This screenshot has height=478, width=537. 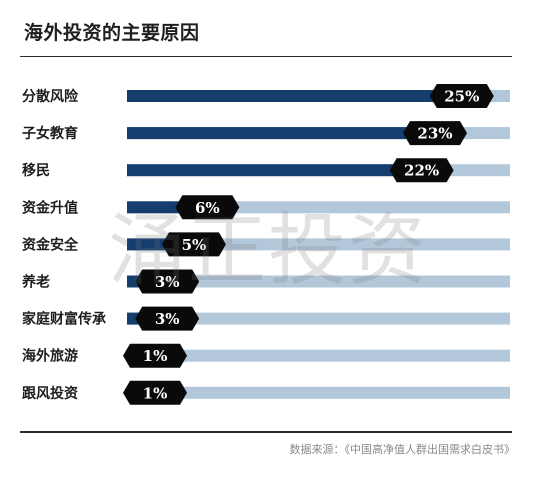 I want to click on category-label: 子女教育, so click(x=50, y=133).